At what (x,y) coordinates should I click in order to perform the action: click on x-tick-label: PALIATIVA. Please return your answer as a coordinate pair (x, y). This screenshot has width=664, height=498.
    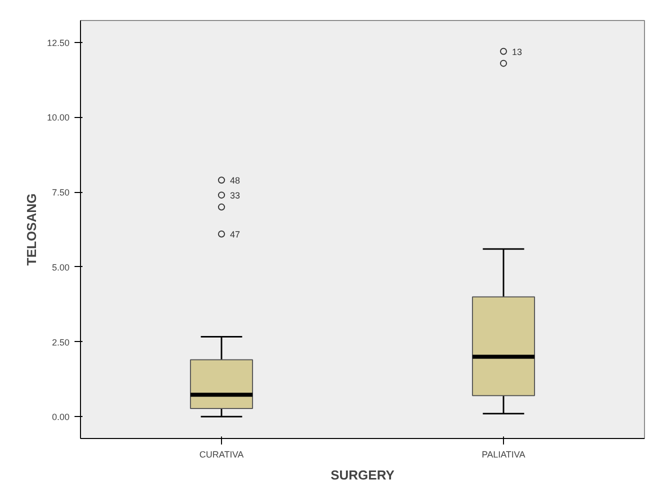
    Looking at the image, I should click on (504, 455).